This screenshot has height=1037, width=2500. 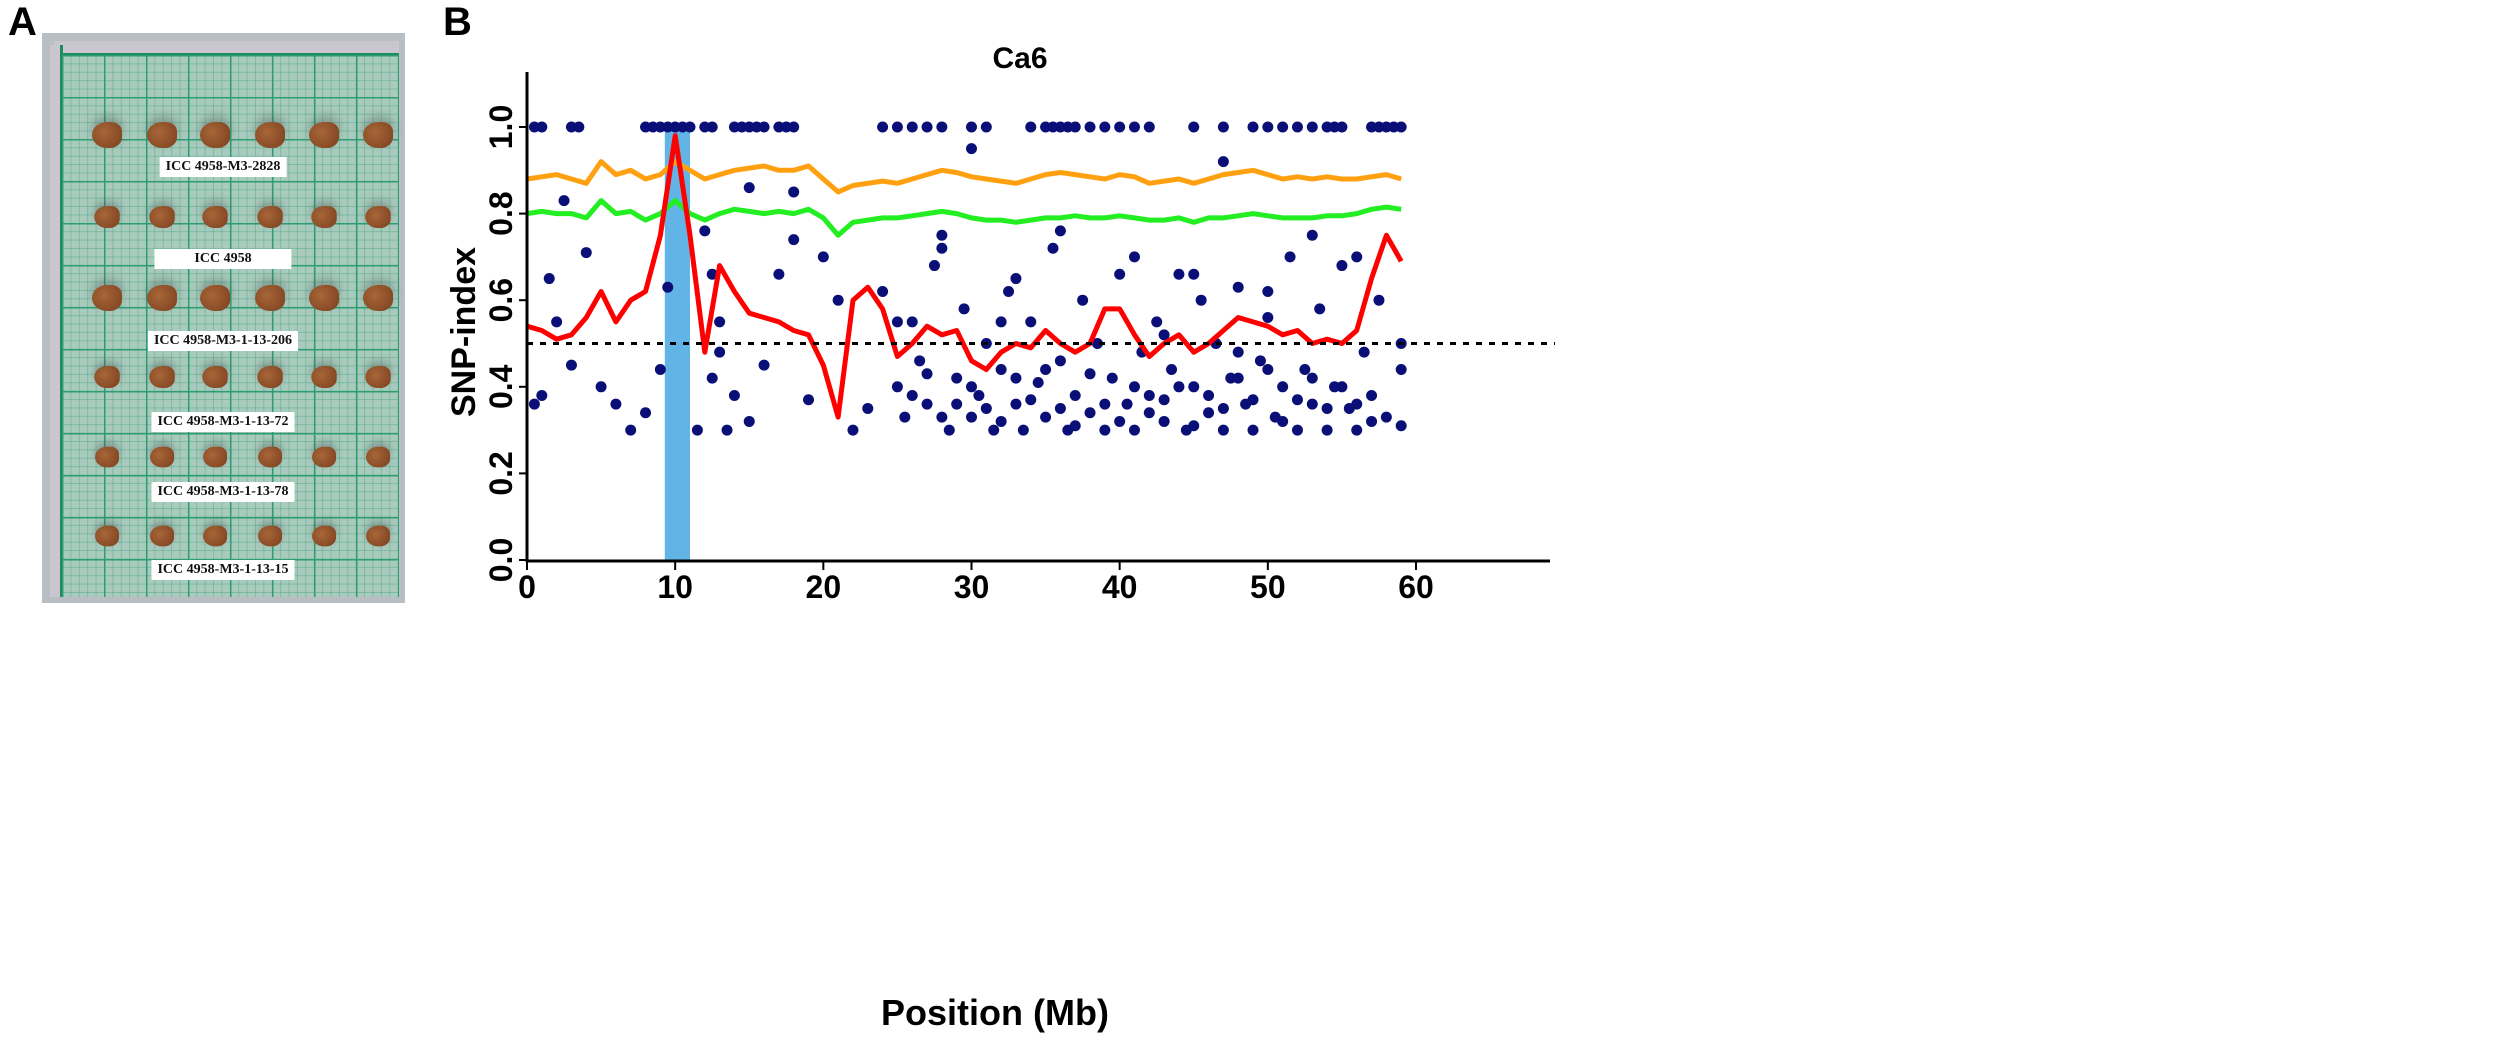 I want to click on seed-row-label: ICC 4958-M3-1-13-78, so click(x=223, y=492).